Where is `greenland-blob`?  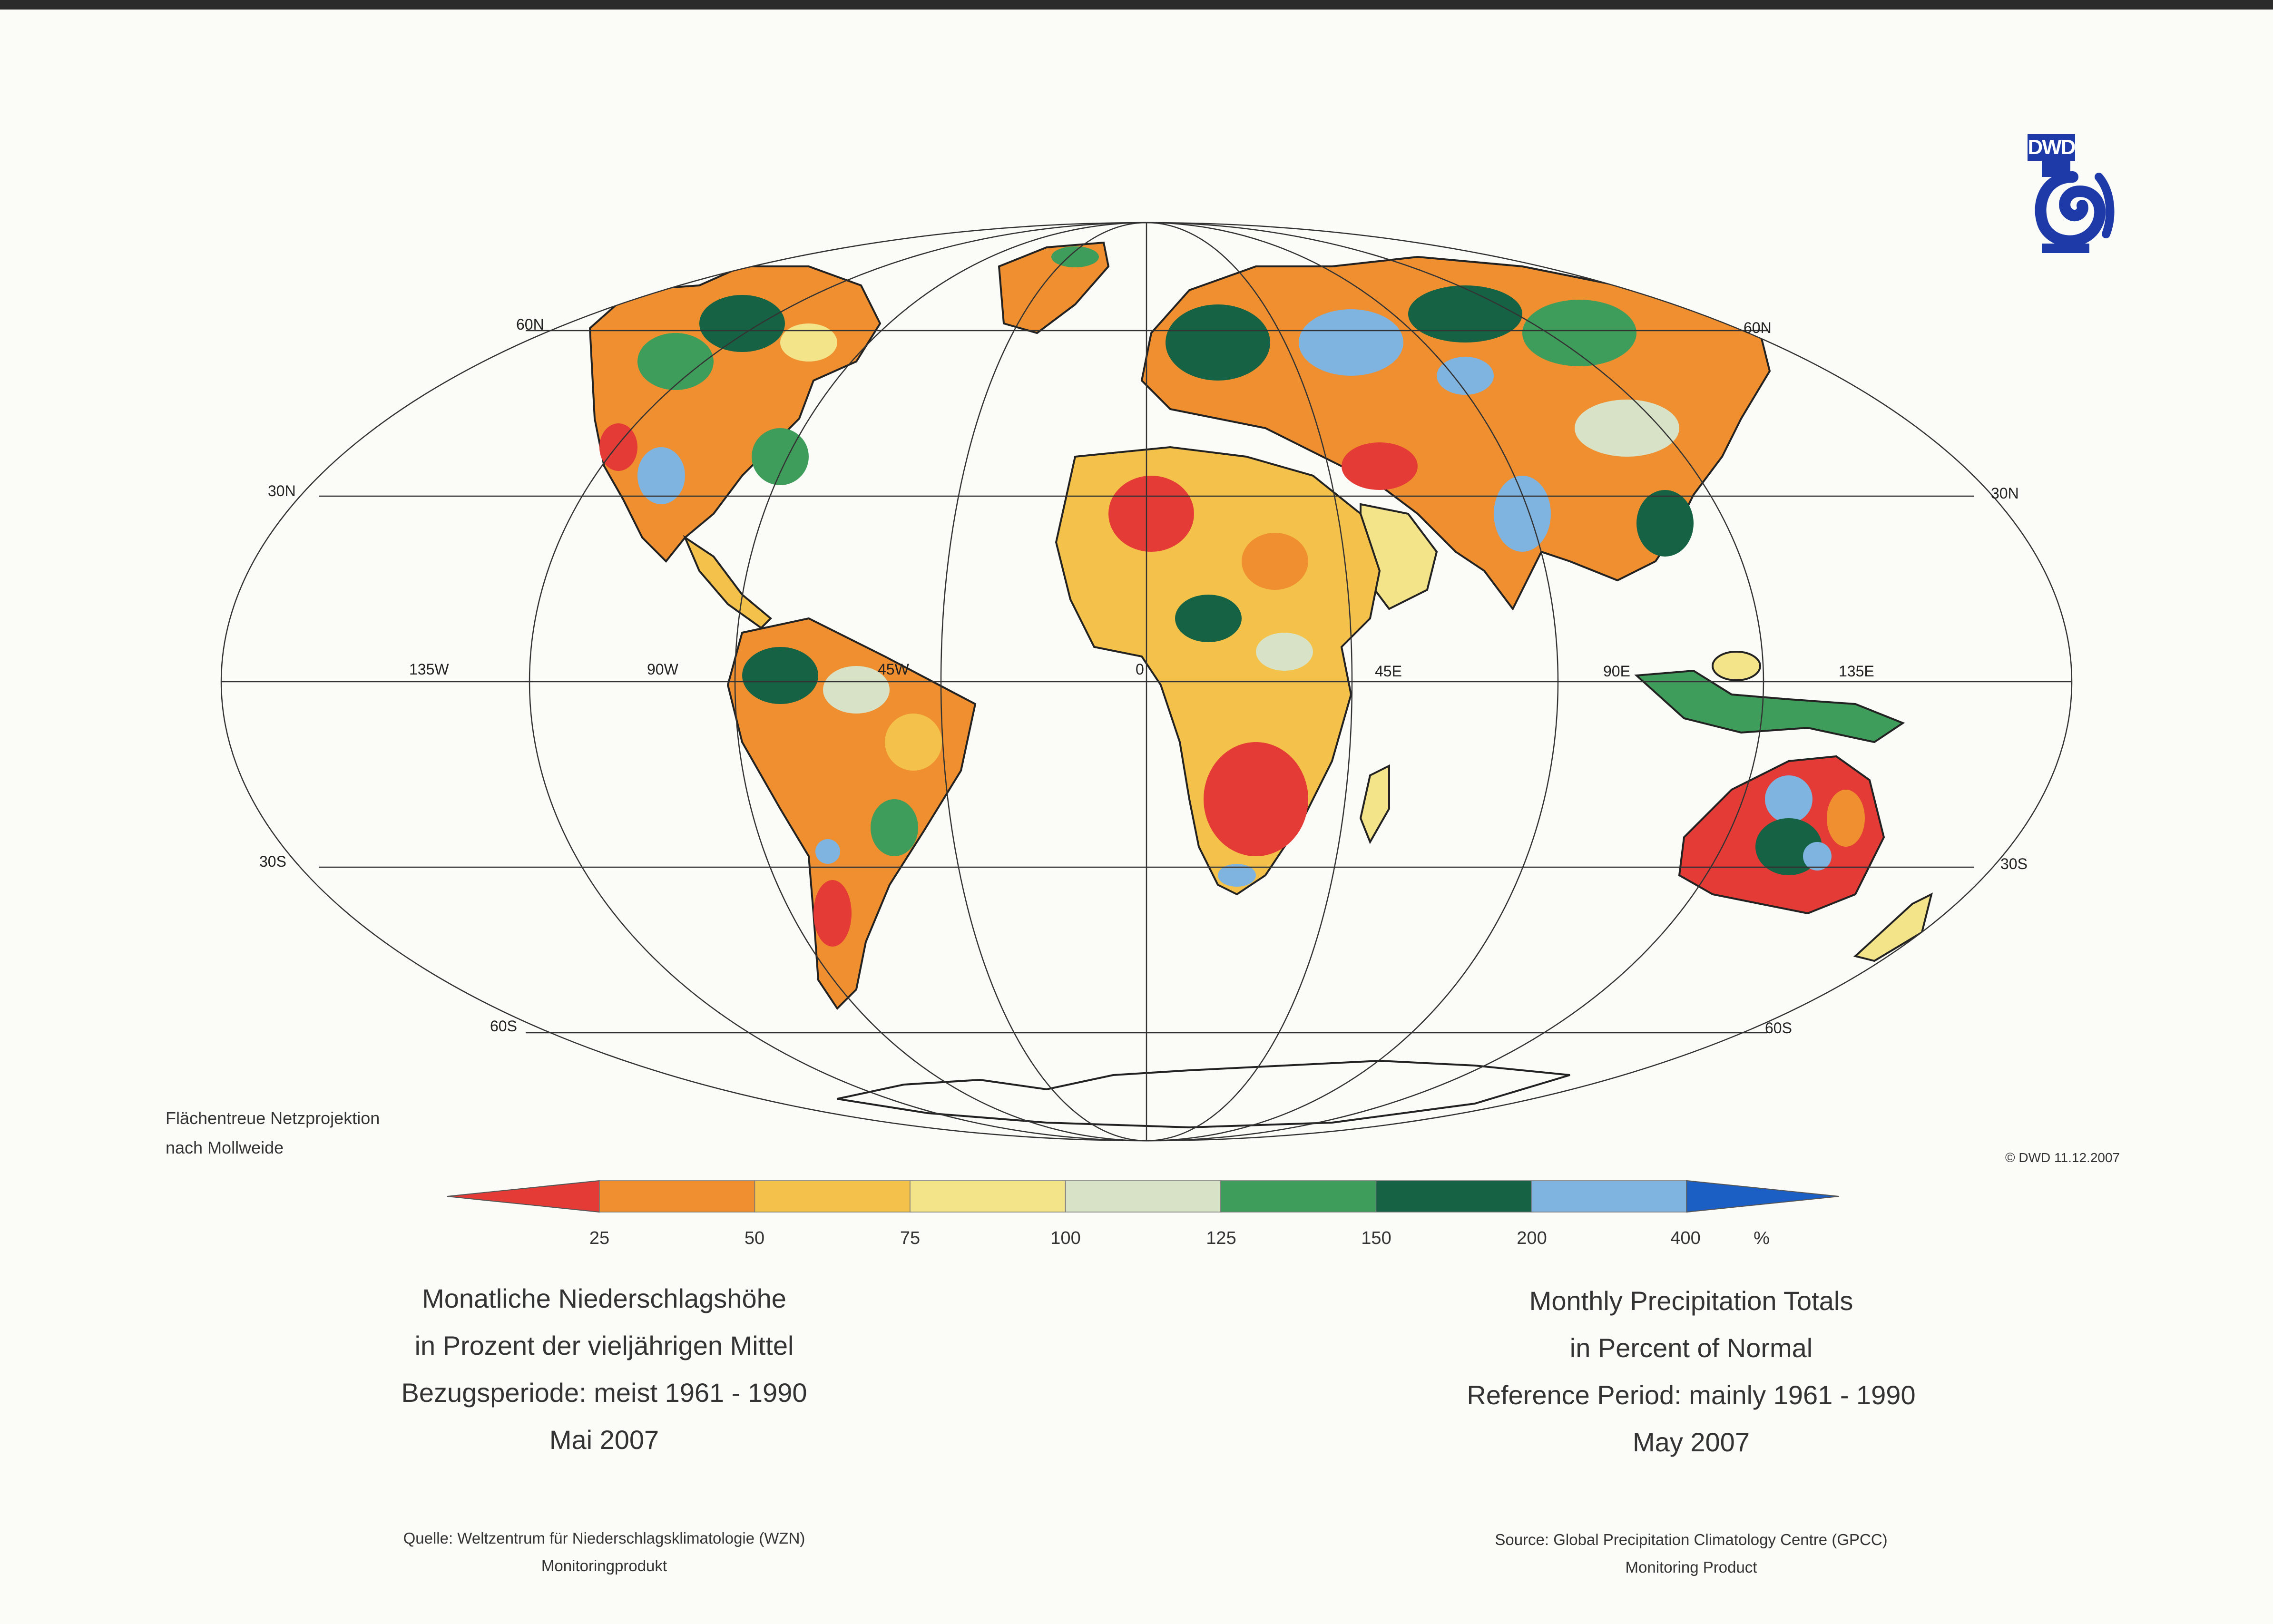 greenland-blob is located at coordinates (1075, 256).